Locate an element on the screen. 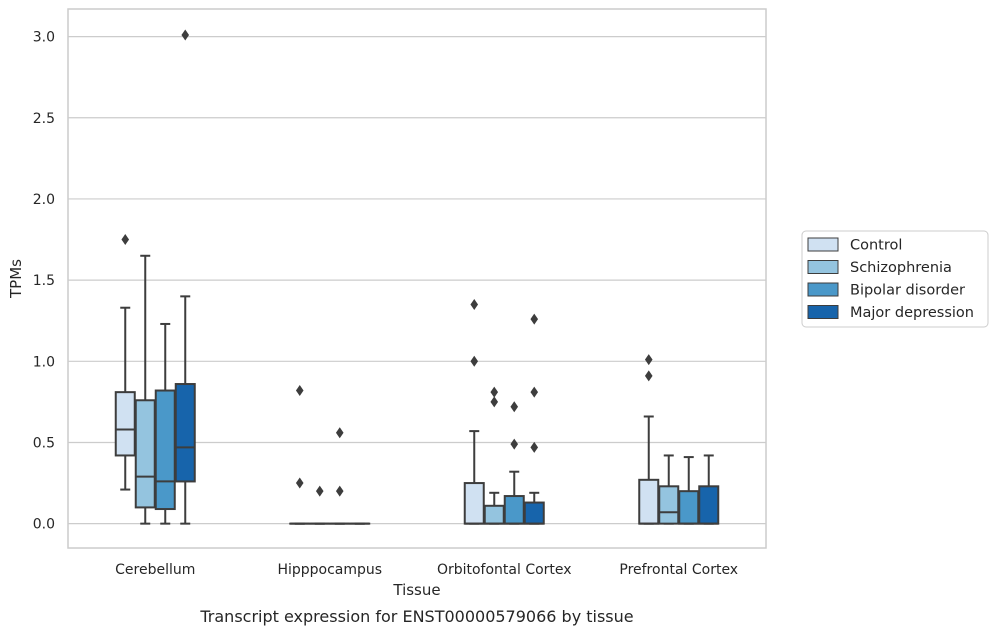 The height and width of the screenshot is (634, 997). x-tick-label: Prefrontal Cortex is located at coordinates (678, 570).